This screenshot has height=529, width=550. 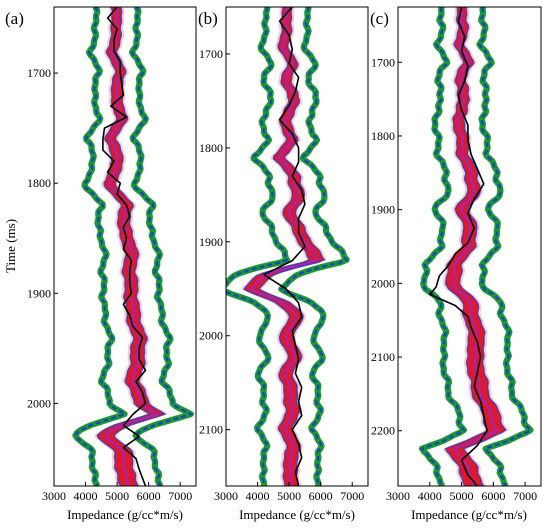 I want to click on panel-c-ytick-label: 2100, so click(x=383, y=357).